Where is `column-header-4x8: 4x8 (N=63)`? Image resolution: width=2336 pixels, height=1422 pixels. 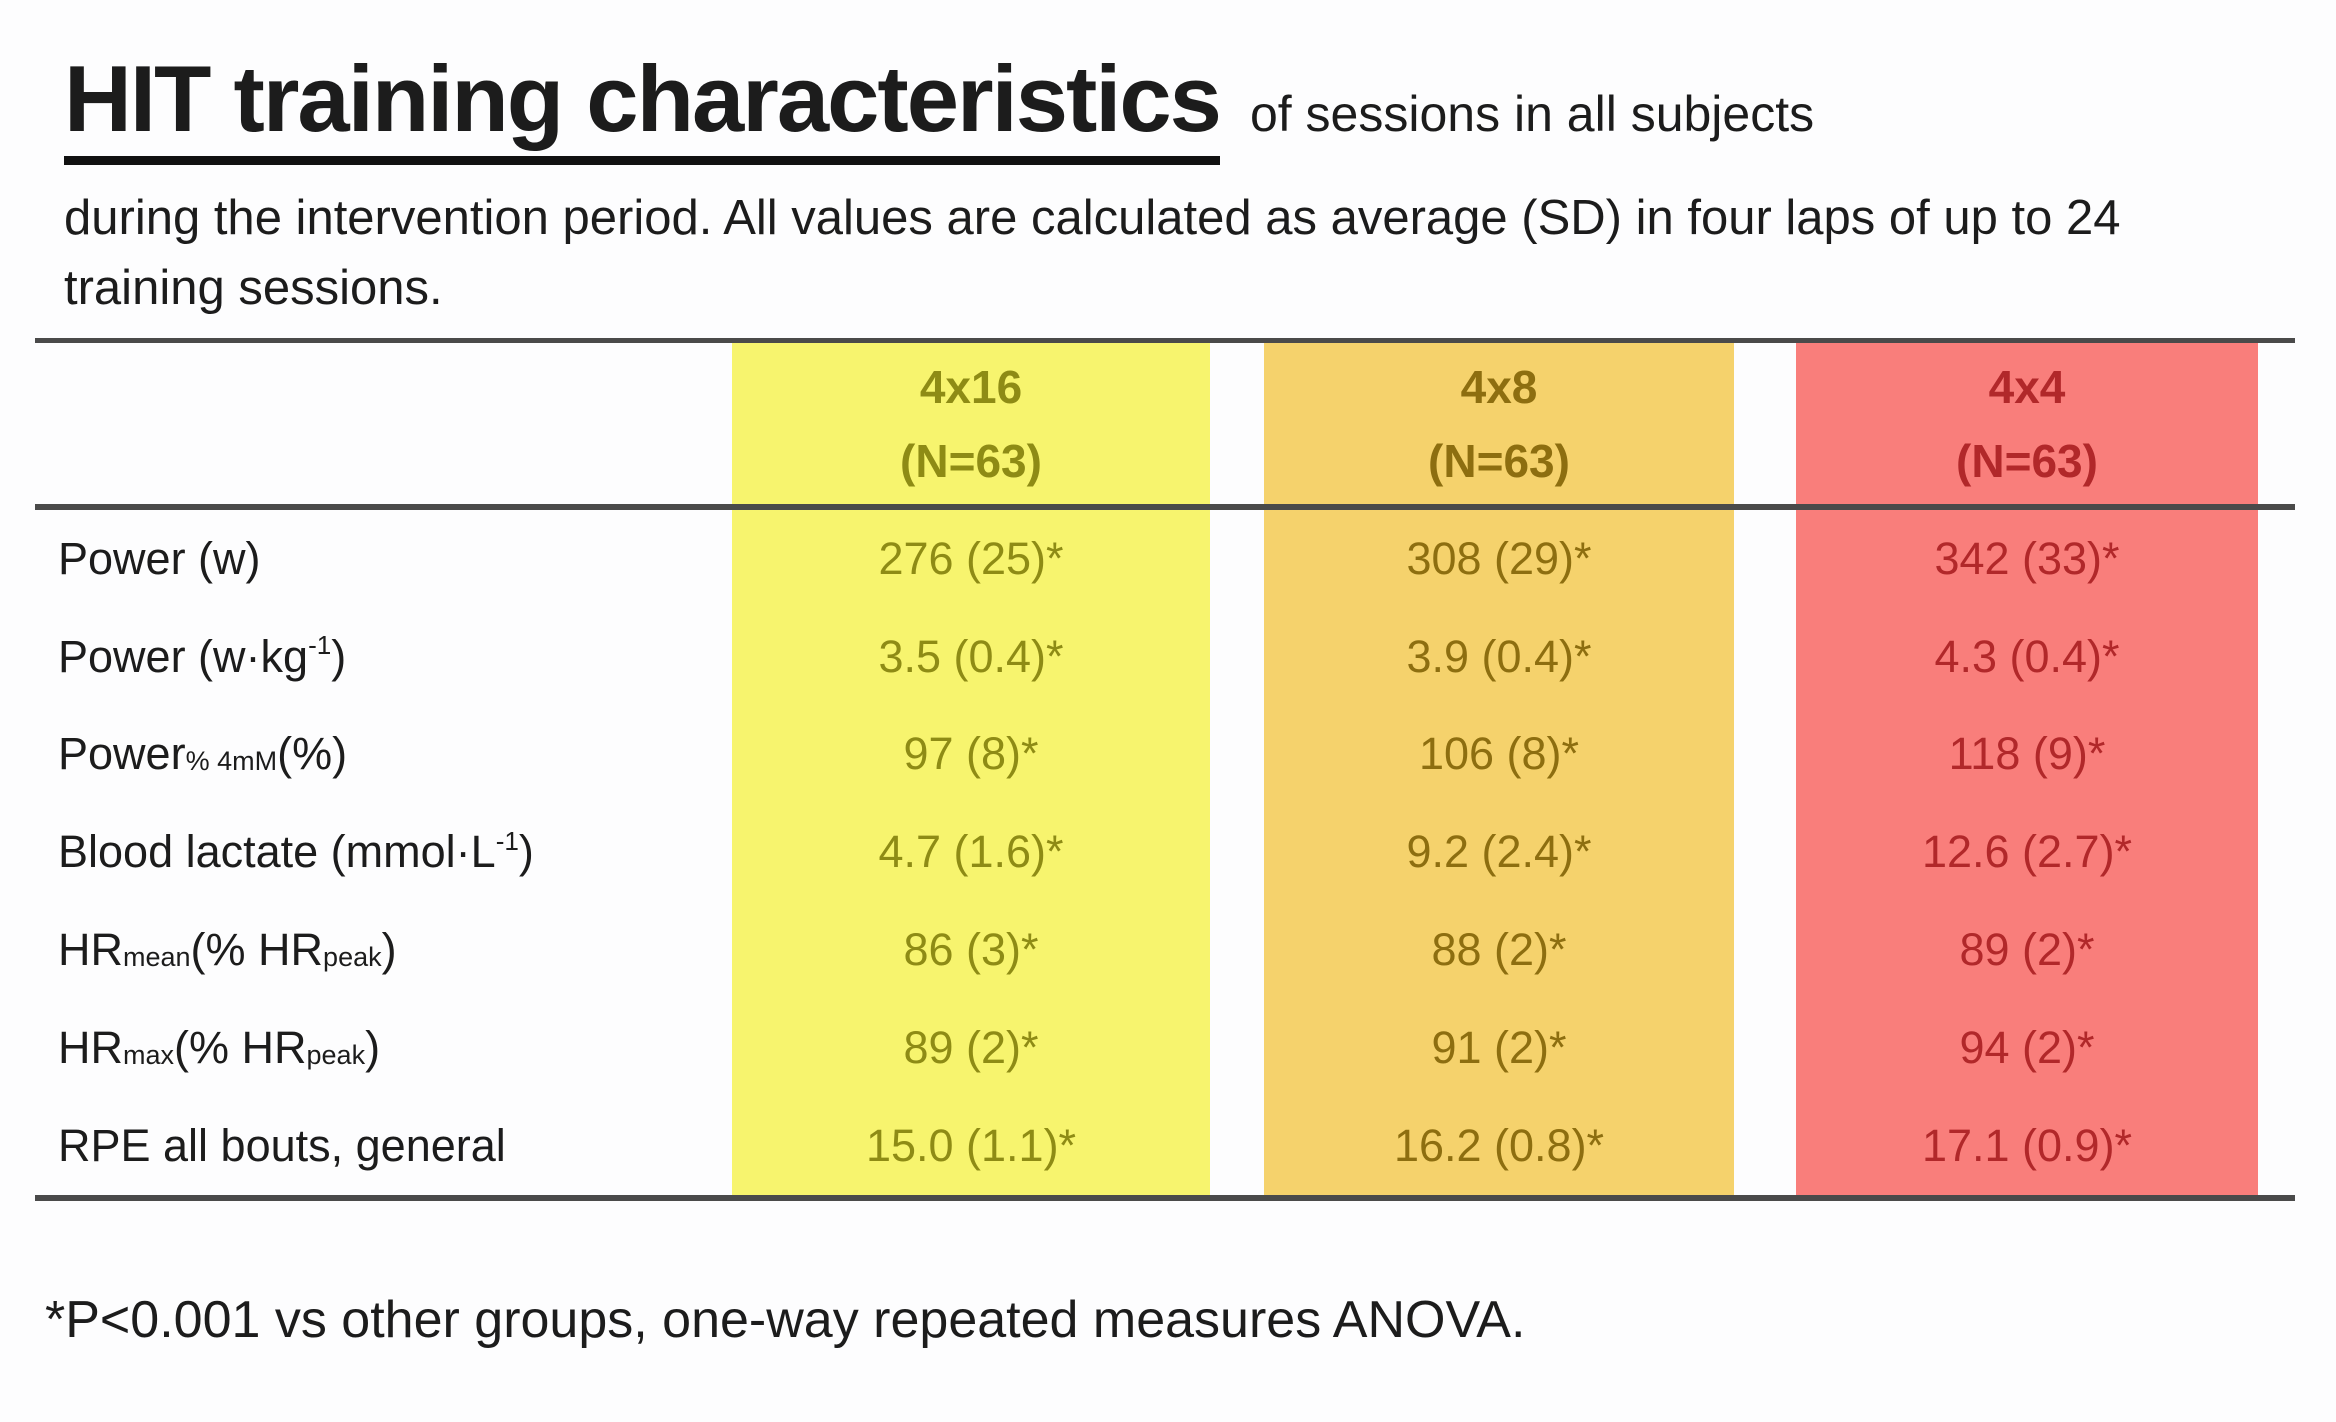 column-header-4x8: 4x8 (N=63) is located at coordinates (1499, 426).